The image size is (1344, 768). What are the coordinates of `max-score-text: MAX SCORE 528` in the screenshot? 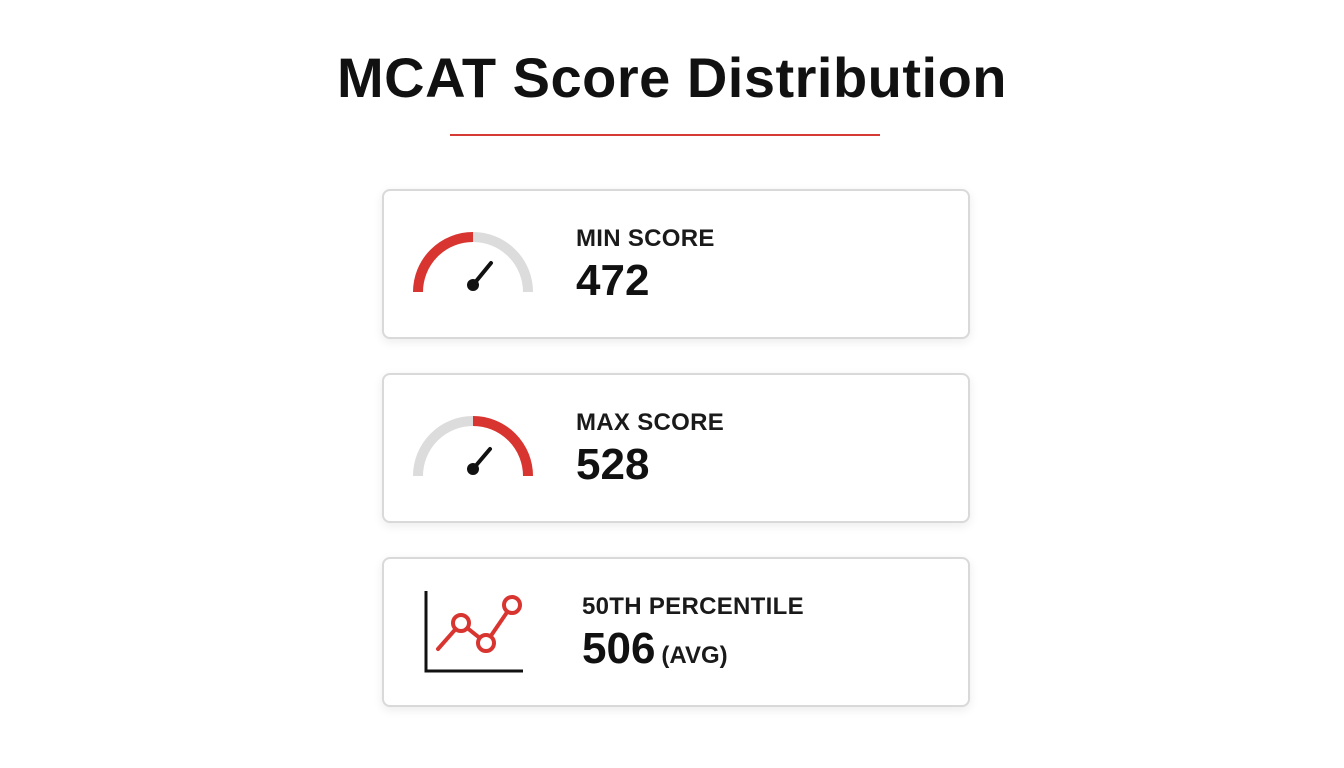 It's located at (650, 450).